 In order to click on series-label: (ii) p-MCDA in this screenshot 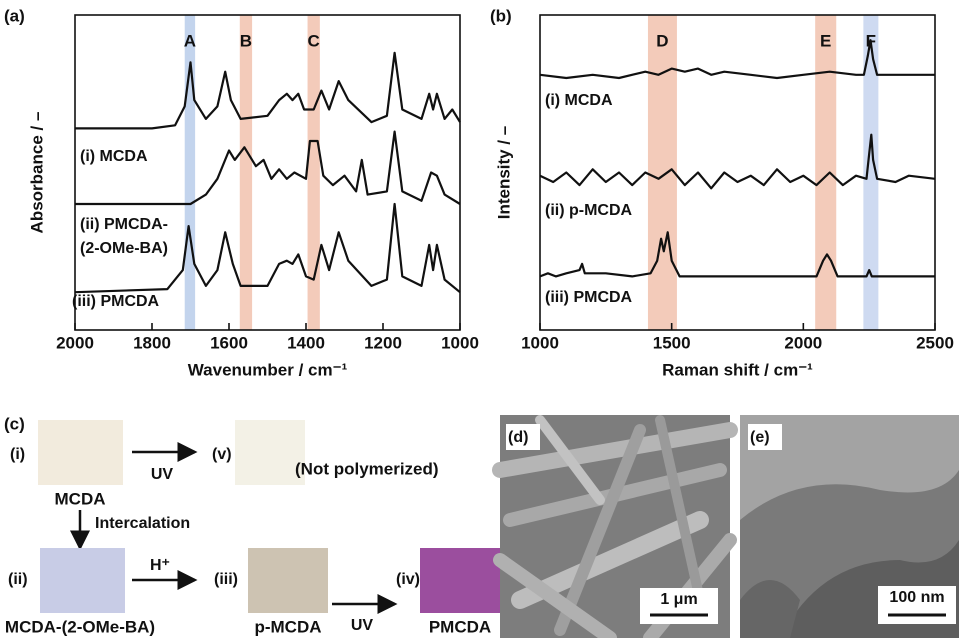, I will do `click(589, 210)`.